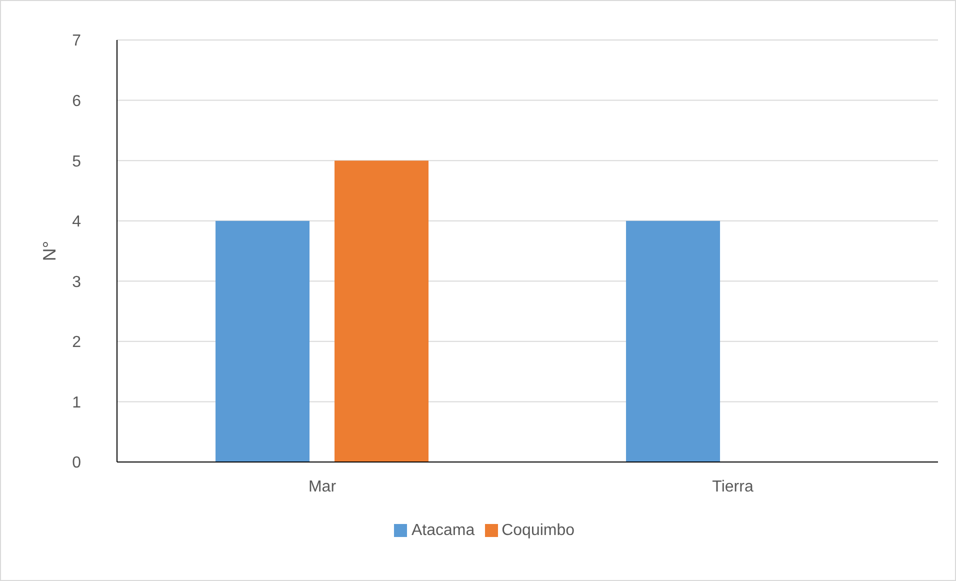 The height and width of the screenshot is (581, 956). Describe the element at coordinates (322, 487) in the screenshot. I see `x-tick-label: Mar` at that location.